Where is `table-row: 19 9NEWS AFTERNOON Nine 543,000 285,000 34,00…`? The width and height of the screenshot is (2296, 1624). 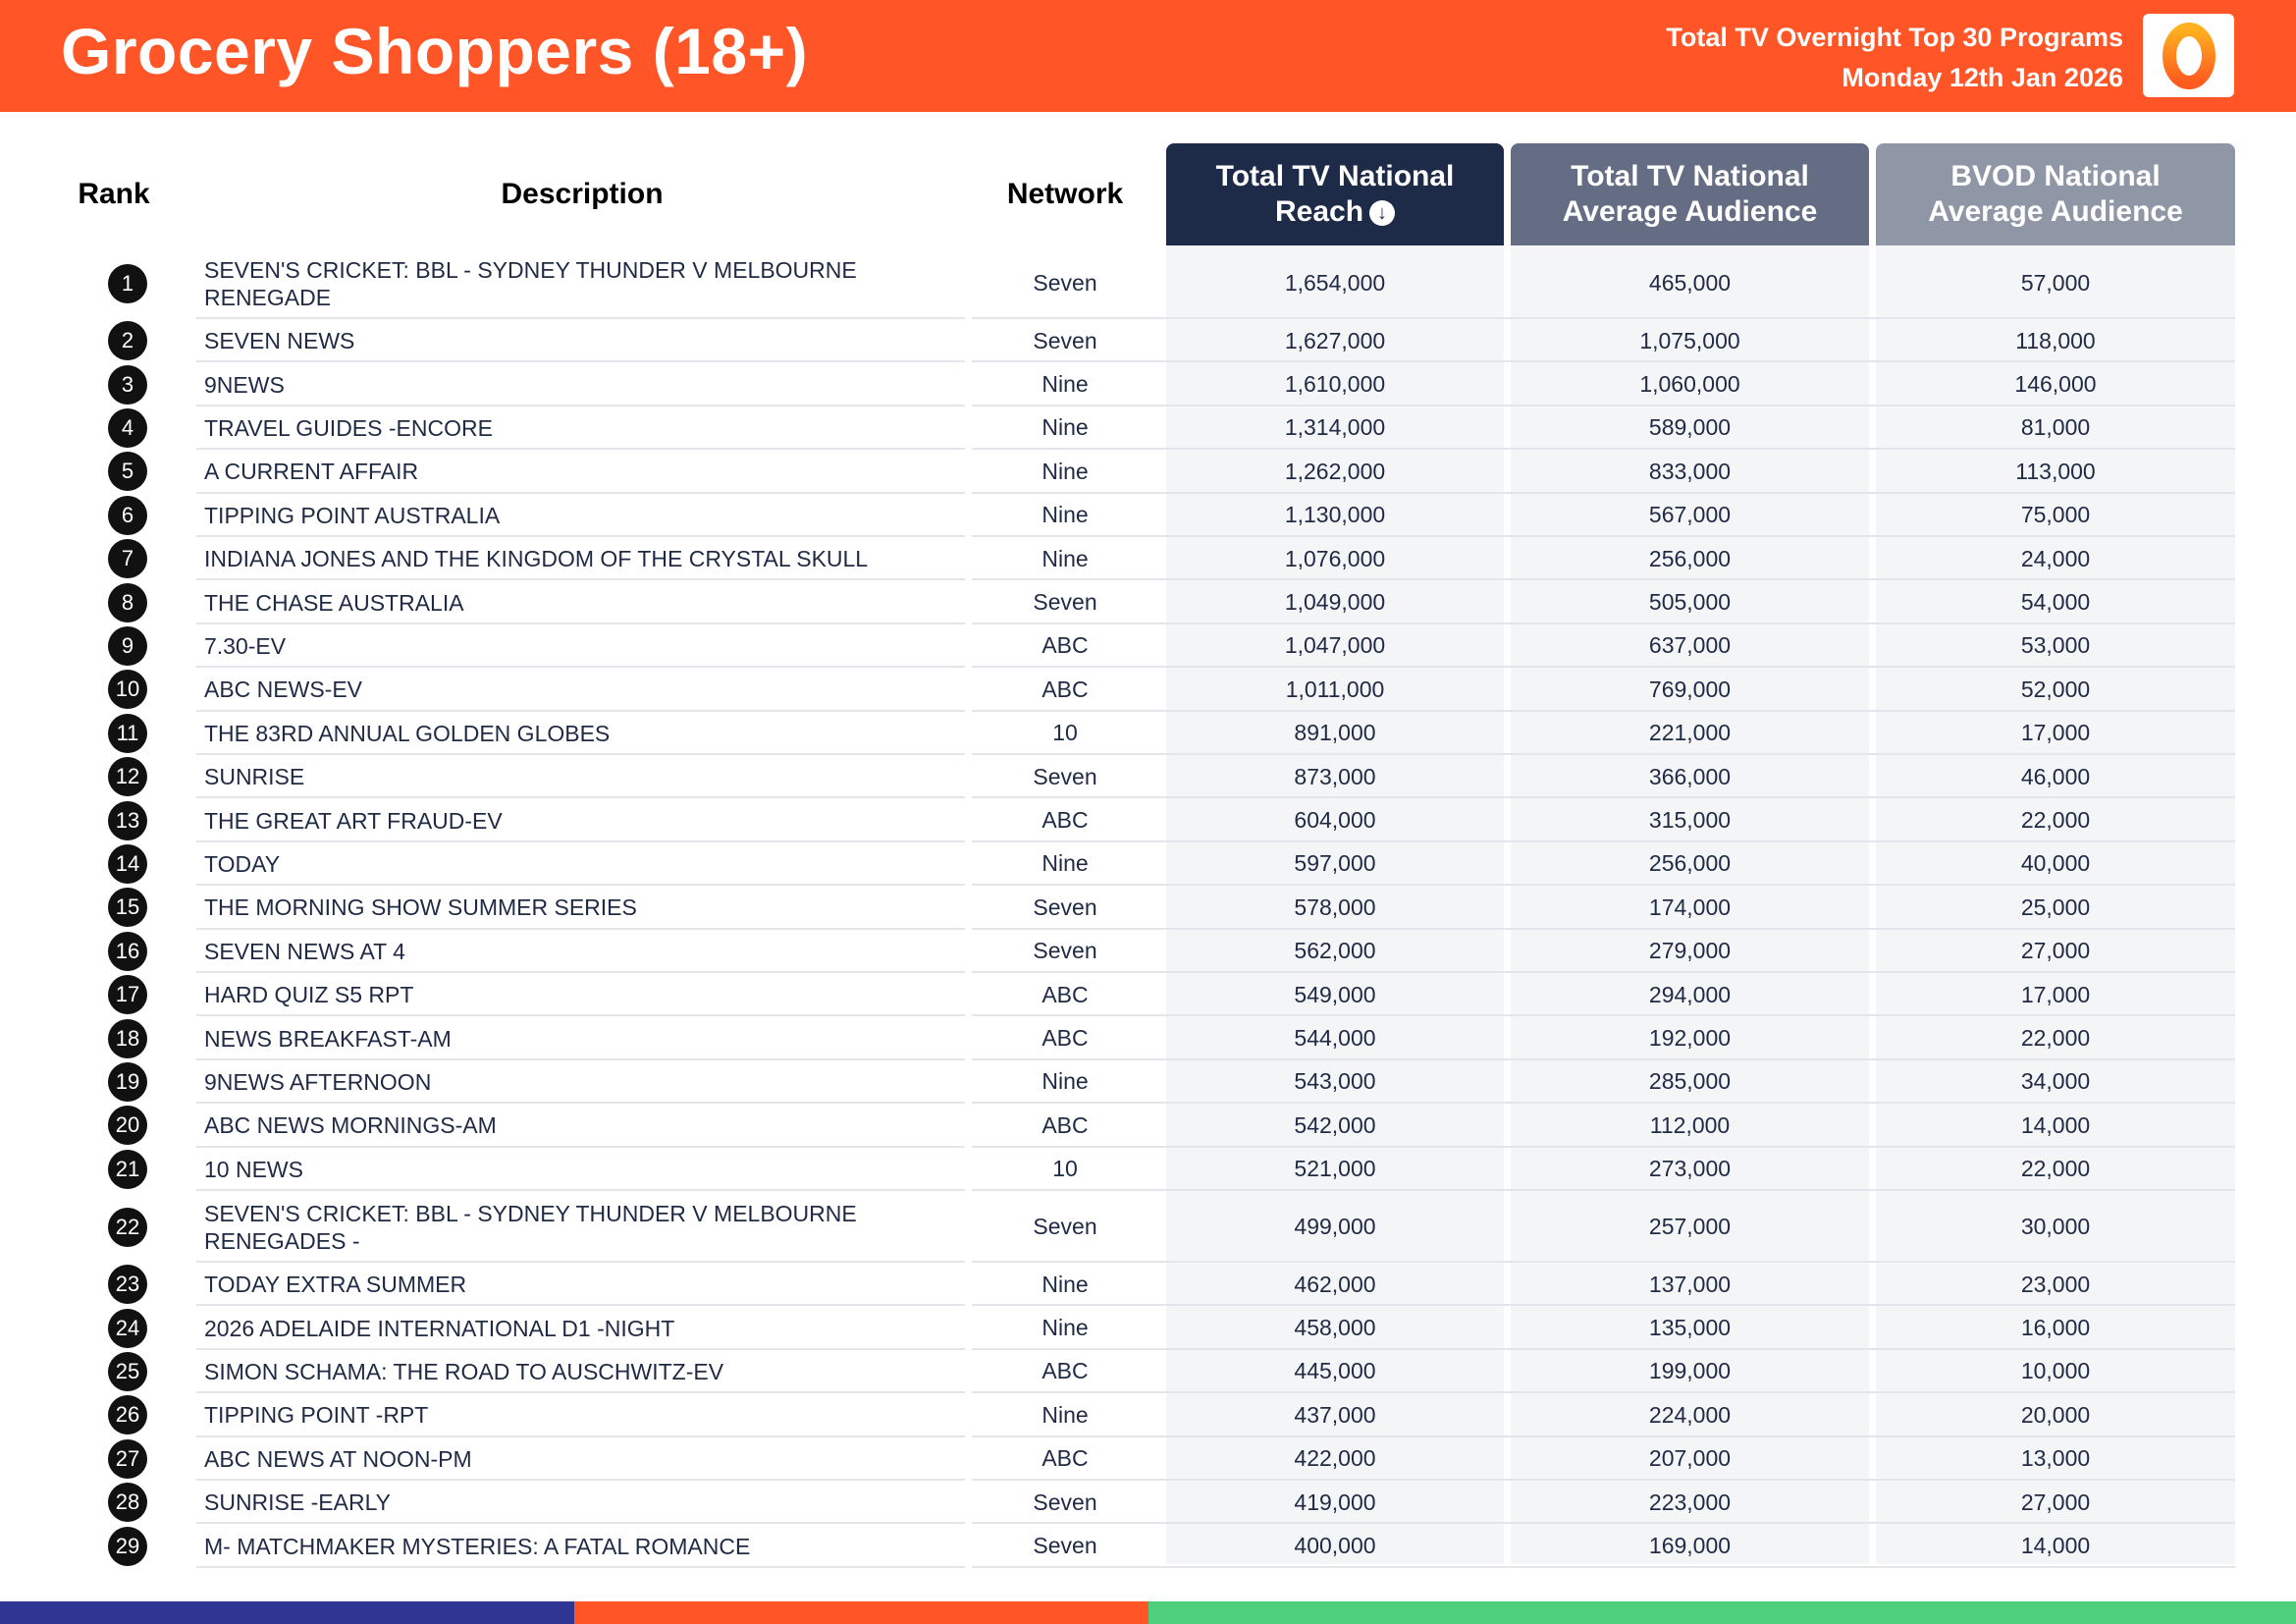 table-row: 19 9NEWS AFTERNOON Nine 543,000 285,000 34,00… is located at coordinates (1148, 1082).